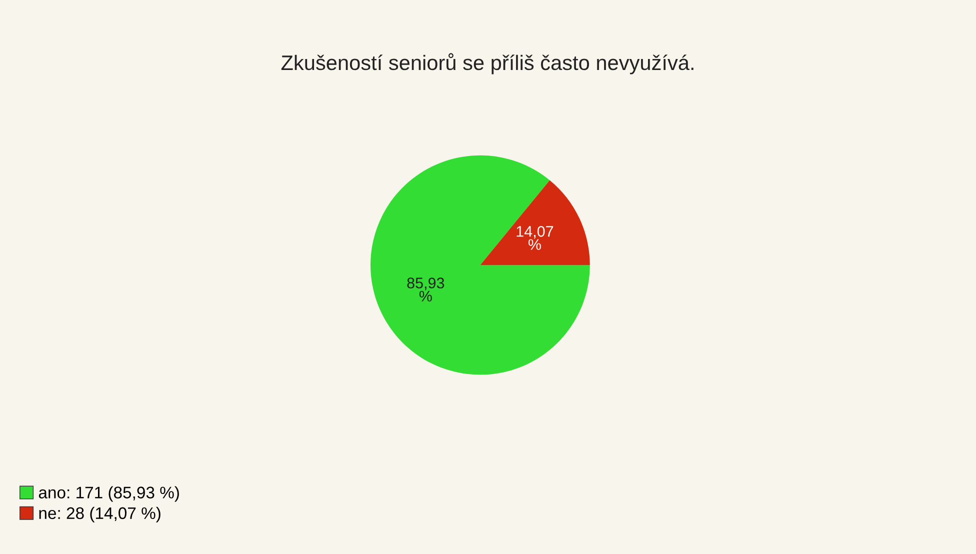  What do you see at coordinates (99, 514) in the screenshot?
I see `legend-label: ne: 28 (14,07 %)` at bounding box center [99, 514].